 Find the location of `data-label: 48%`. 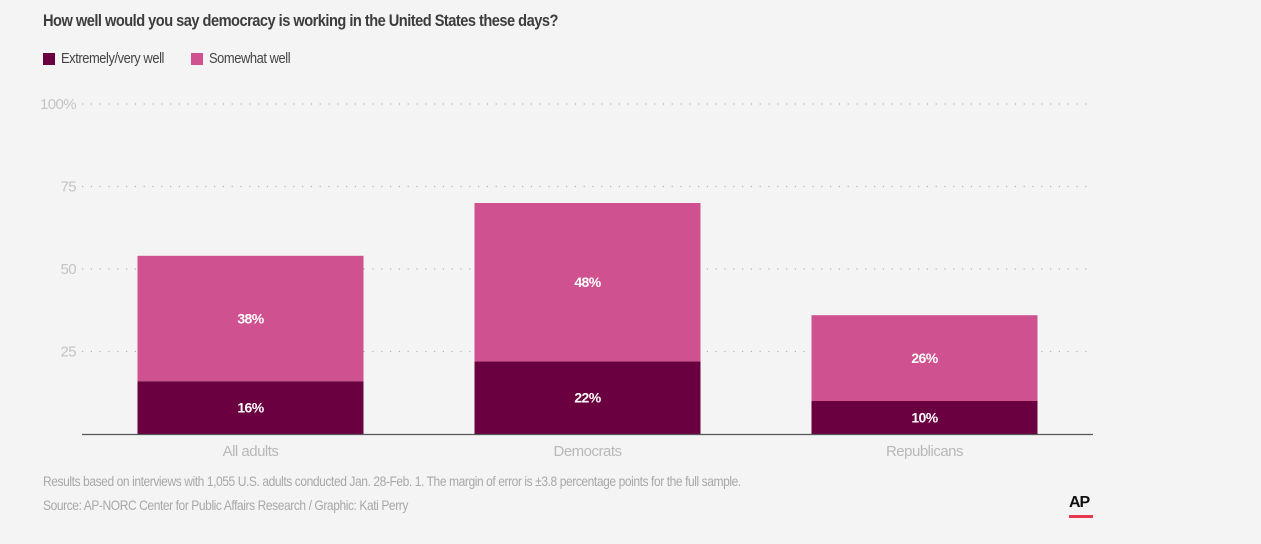

data-label: 48% is located at coordinates (587, 282).